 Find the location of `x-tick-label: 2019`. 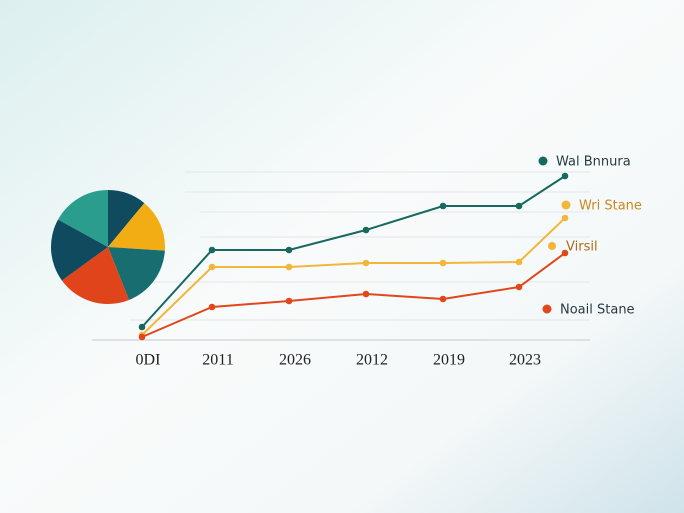

x-tick-label: 2019 is located at coordinates (449, 360).